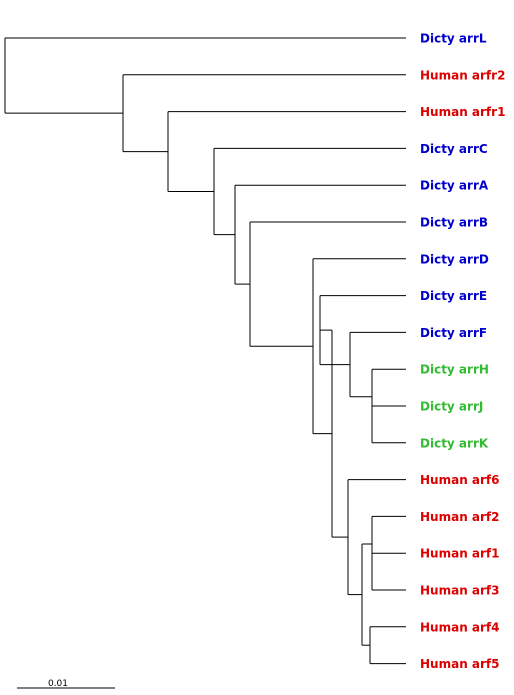  I want to click on taxon-label-arrD: Dicty arrD, so click(454, 259).